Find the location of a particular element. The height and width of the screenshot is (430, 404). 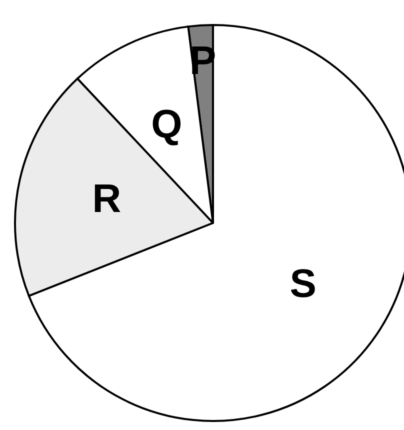

slice-label: S is located at coordinates (303, 284).